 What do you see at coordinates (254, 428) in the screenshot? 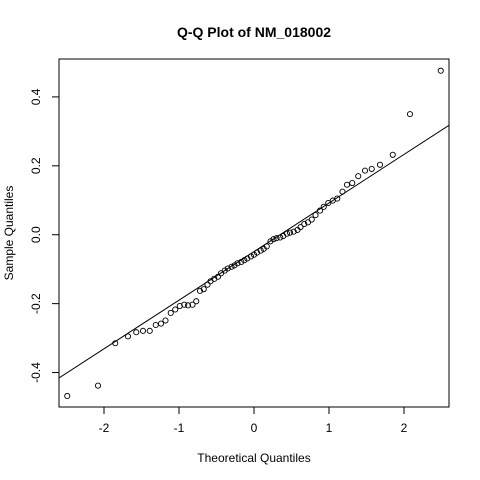
I see `x-tick-label: 0` at bounding box center [254, 428].